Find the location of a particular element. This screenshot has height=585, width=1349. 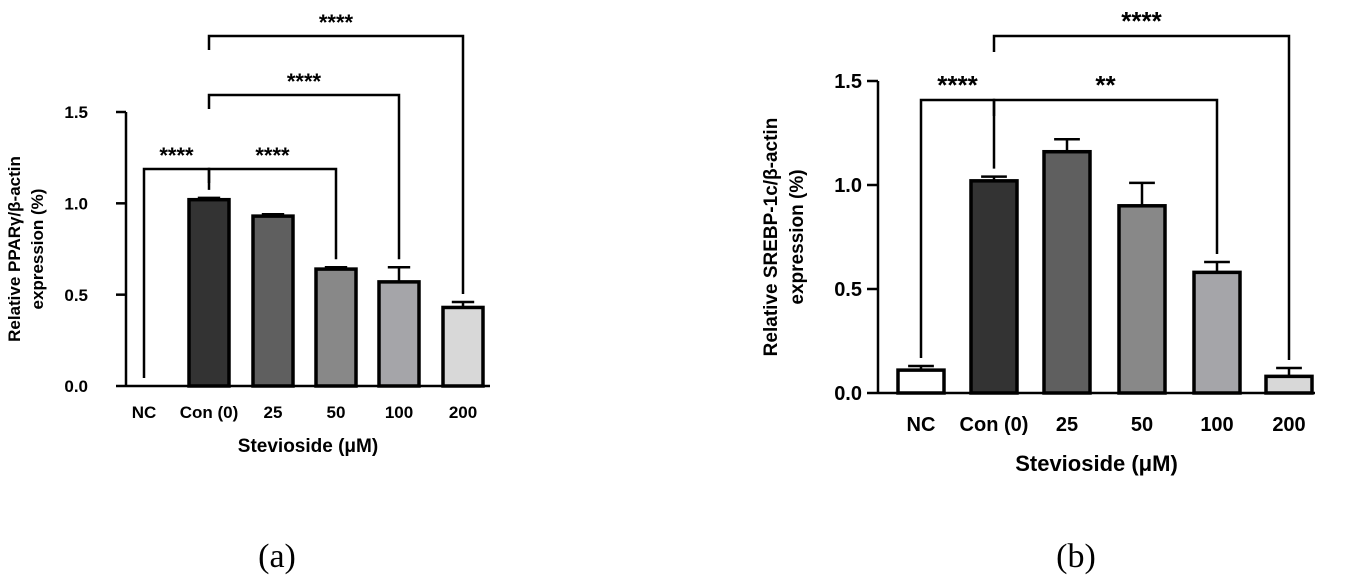

panel-label-a: (a) is located at coordinates (277, 556).